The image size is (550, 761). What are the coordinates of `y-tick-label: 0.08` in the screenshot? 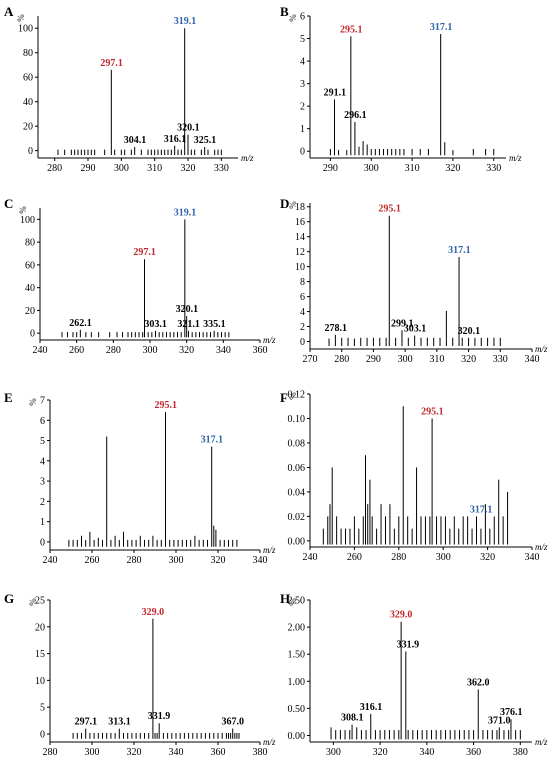 It's located at (297, 443).